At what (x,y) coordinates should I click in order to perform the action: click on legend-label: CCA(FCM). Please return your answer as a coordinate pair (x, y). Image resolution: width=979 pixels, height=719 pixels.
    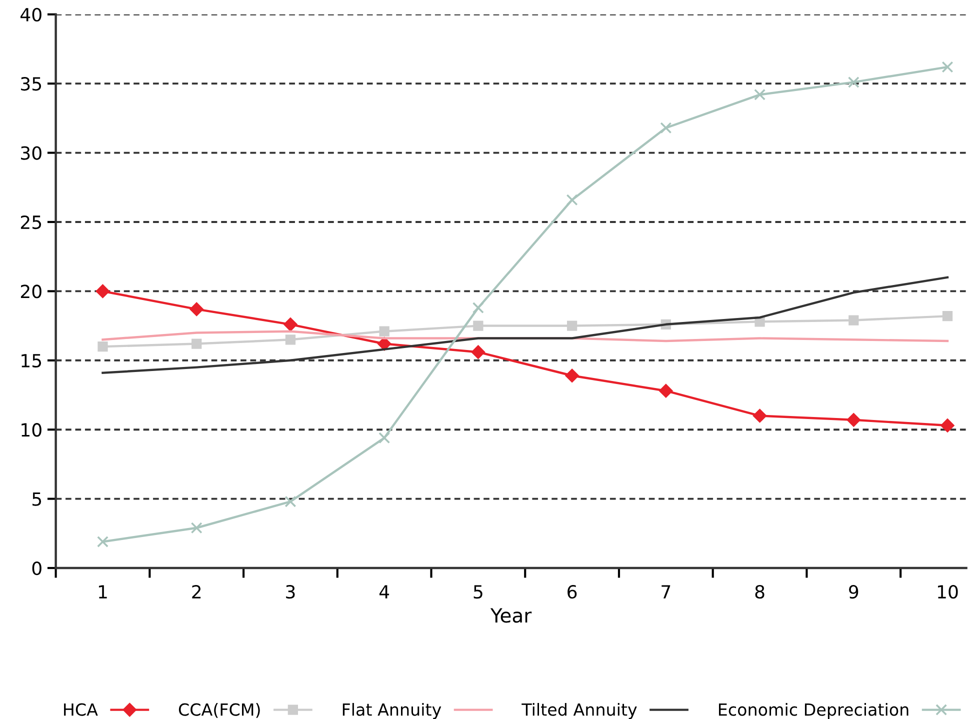
    Looking at the image, I should click on (219, 710).